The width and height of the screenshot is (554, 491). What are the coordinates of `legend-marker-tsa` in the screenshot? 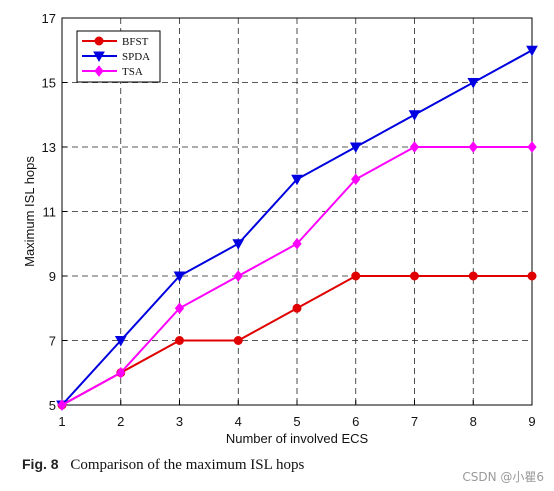 It's located at (99, 71).